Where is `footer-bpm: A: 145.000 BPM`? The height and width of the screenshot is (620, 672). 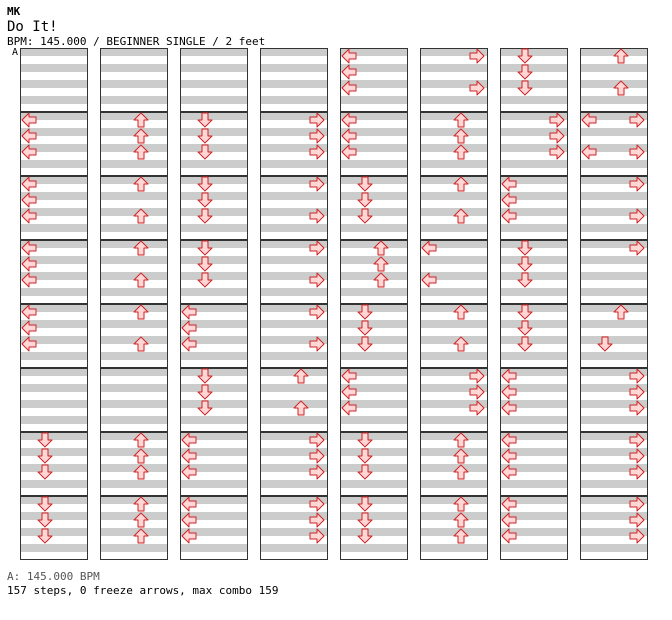
footer-bpm: A: 145.000 BPM is located at coordinates (53, 576).